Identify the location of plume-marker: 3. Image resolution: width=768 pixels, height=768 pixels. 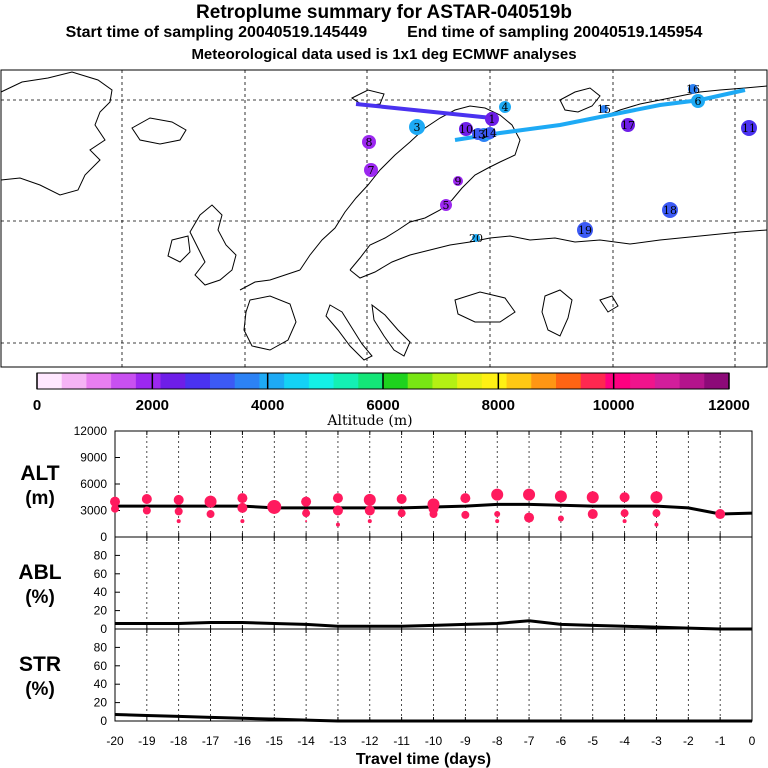
(417, 127).